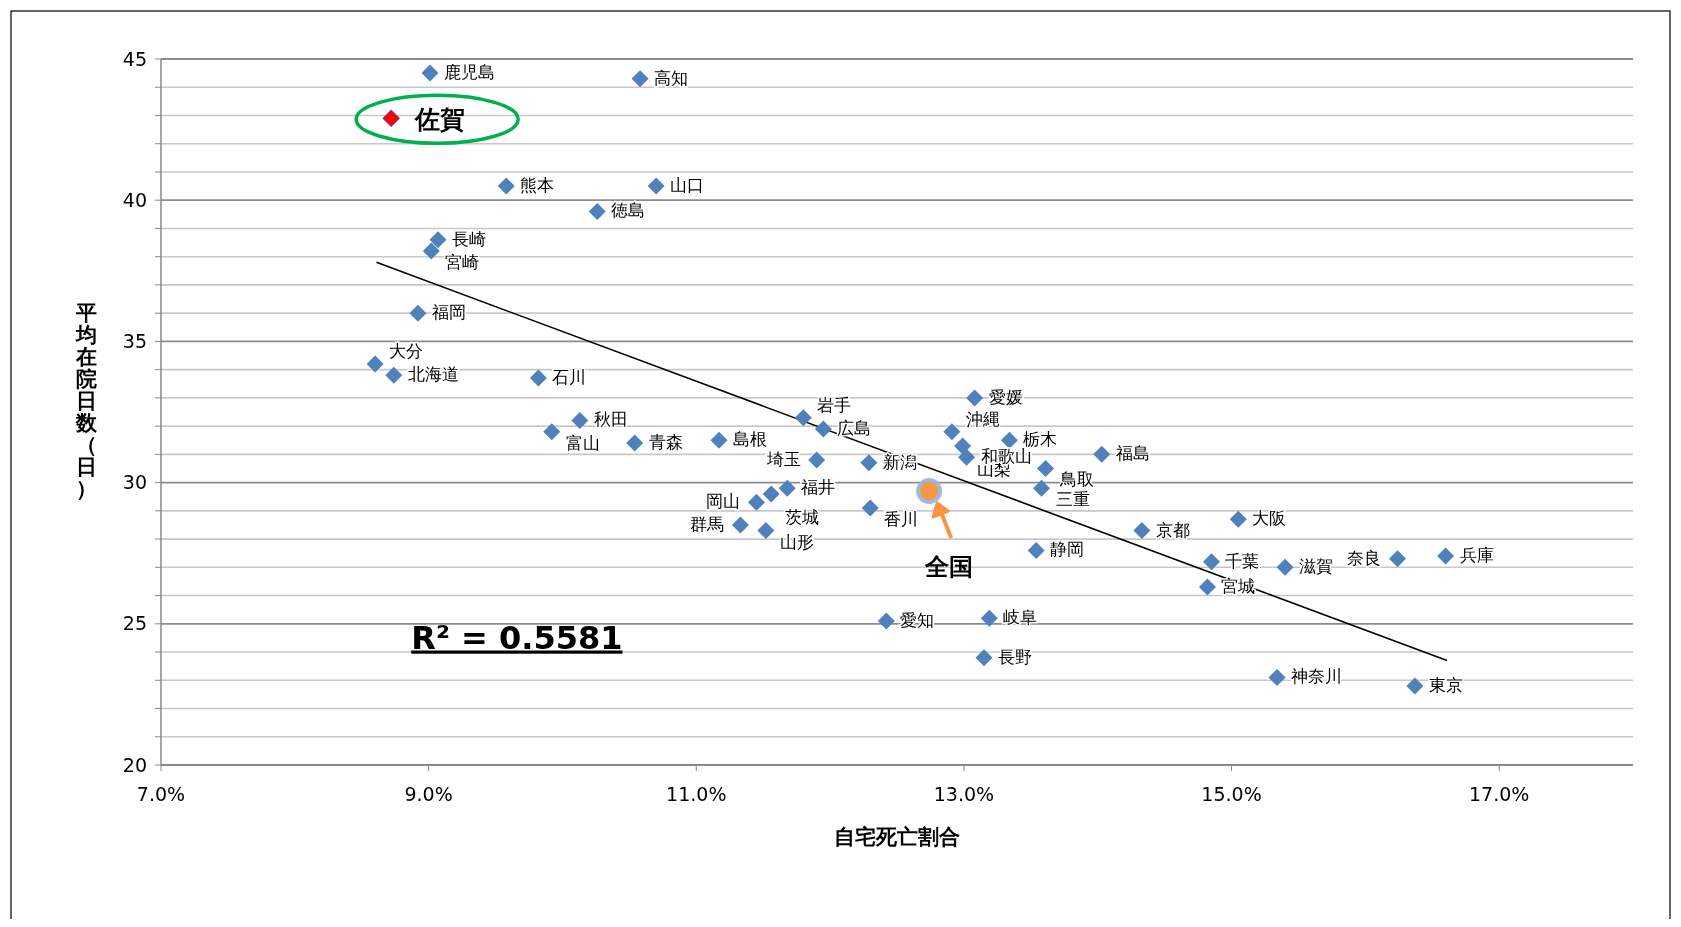 The width and height of the screenshot is (1681, 927). I want to click on annotation: 京都, so click(1172, 529).